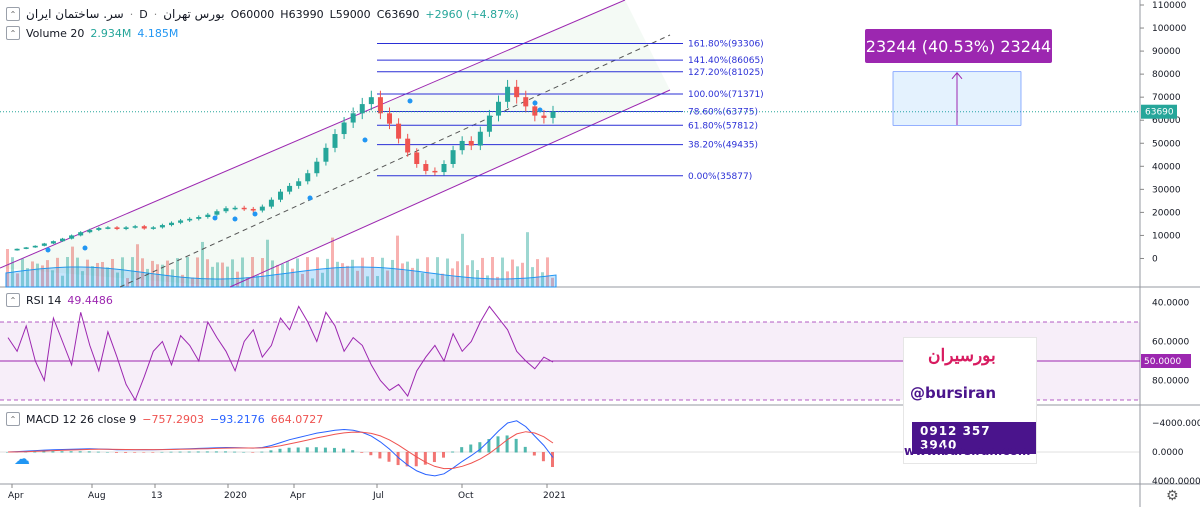 Image resolution: width=1200 pixels, height=507 pixels. I want to click on fib-level-label: 38.20%(49435), so click(723, 146).